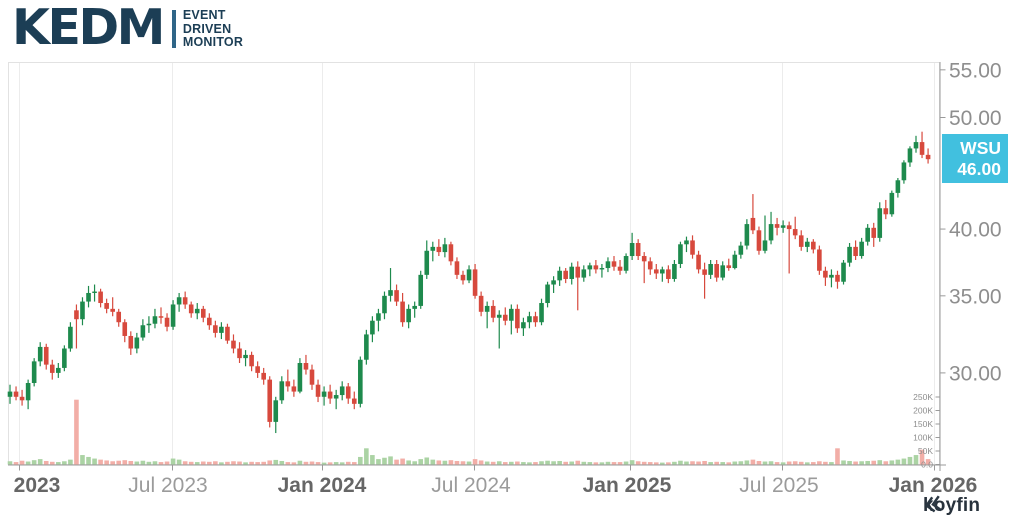 The width and height of the screenshot is (1024, 529). Describe the element at coordinates (951, 506) in the screenshot. I see `koyfin-watermark: koyfin` at that location.